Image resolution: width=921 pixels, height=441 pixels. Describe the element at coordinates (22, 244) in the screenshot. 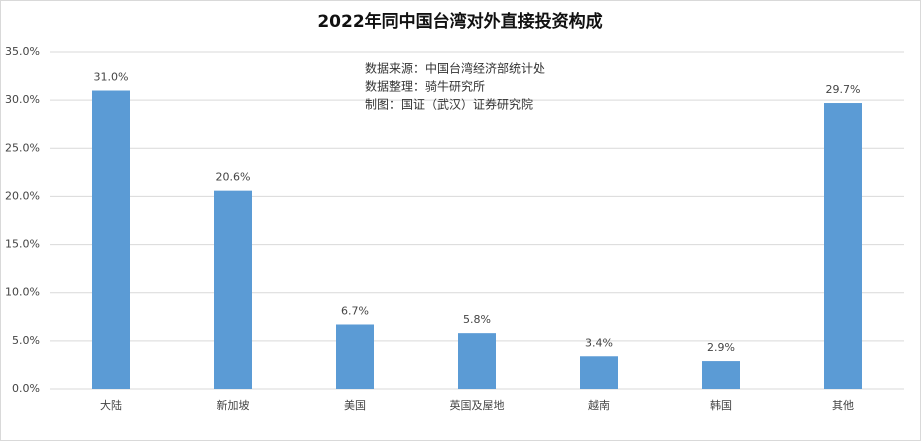

I see `y-tick-label: 15.0%` at that location.